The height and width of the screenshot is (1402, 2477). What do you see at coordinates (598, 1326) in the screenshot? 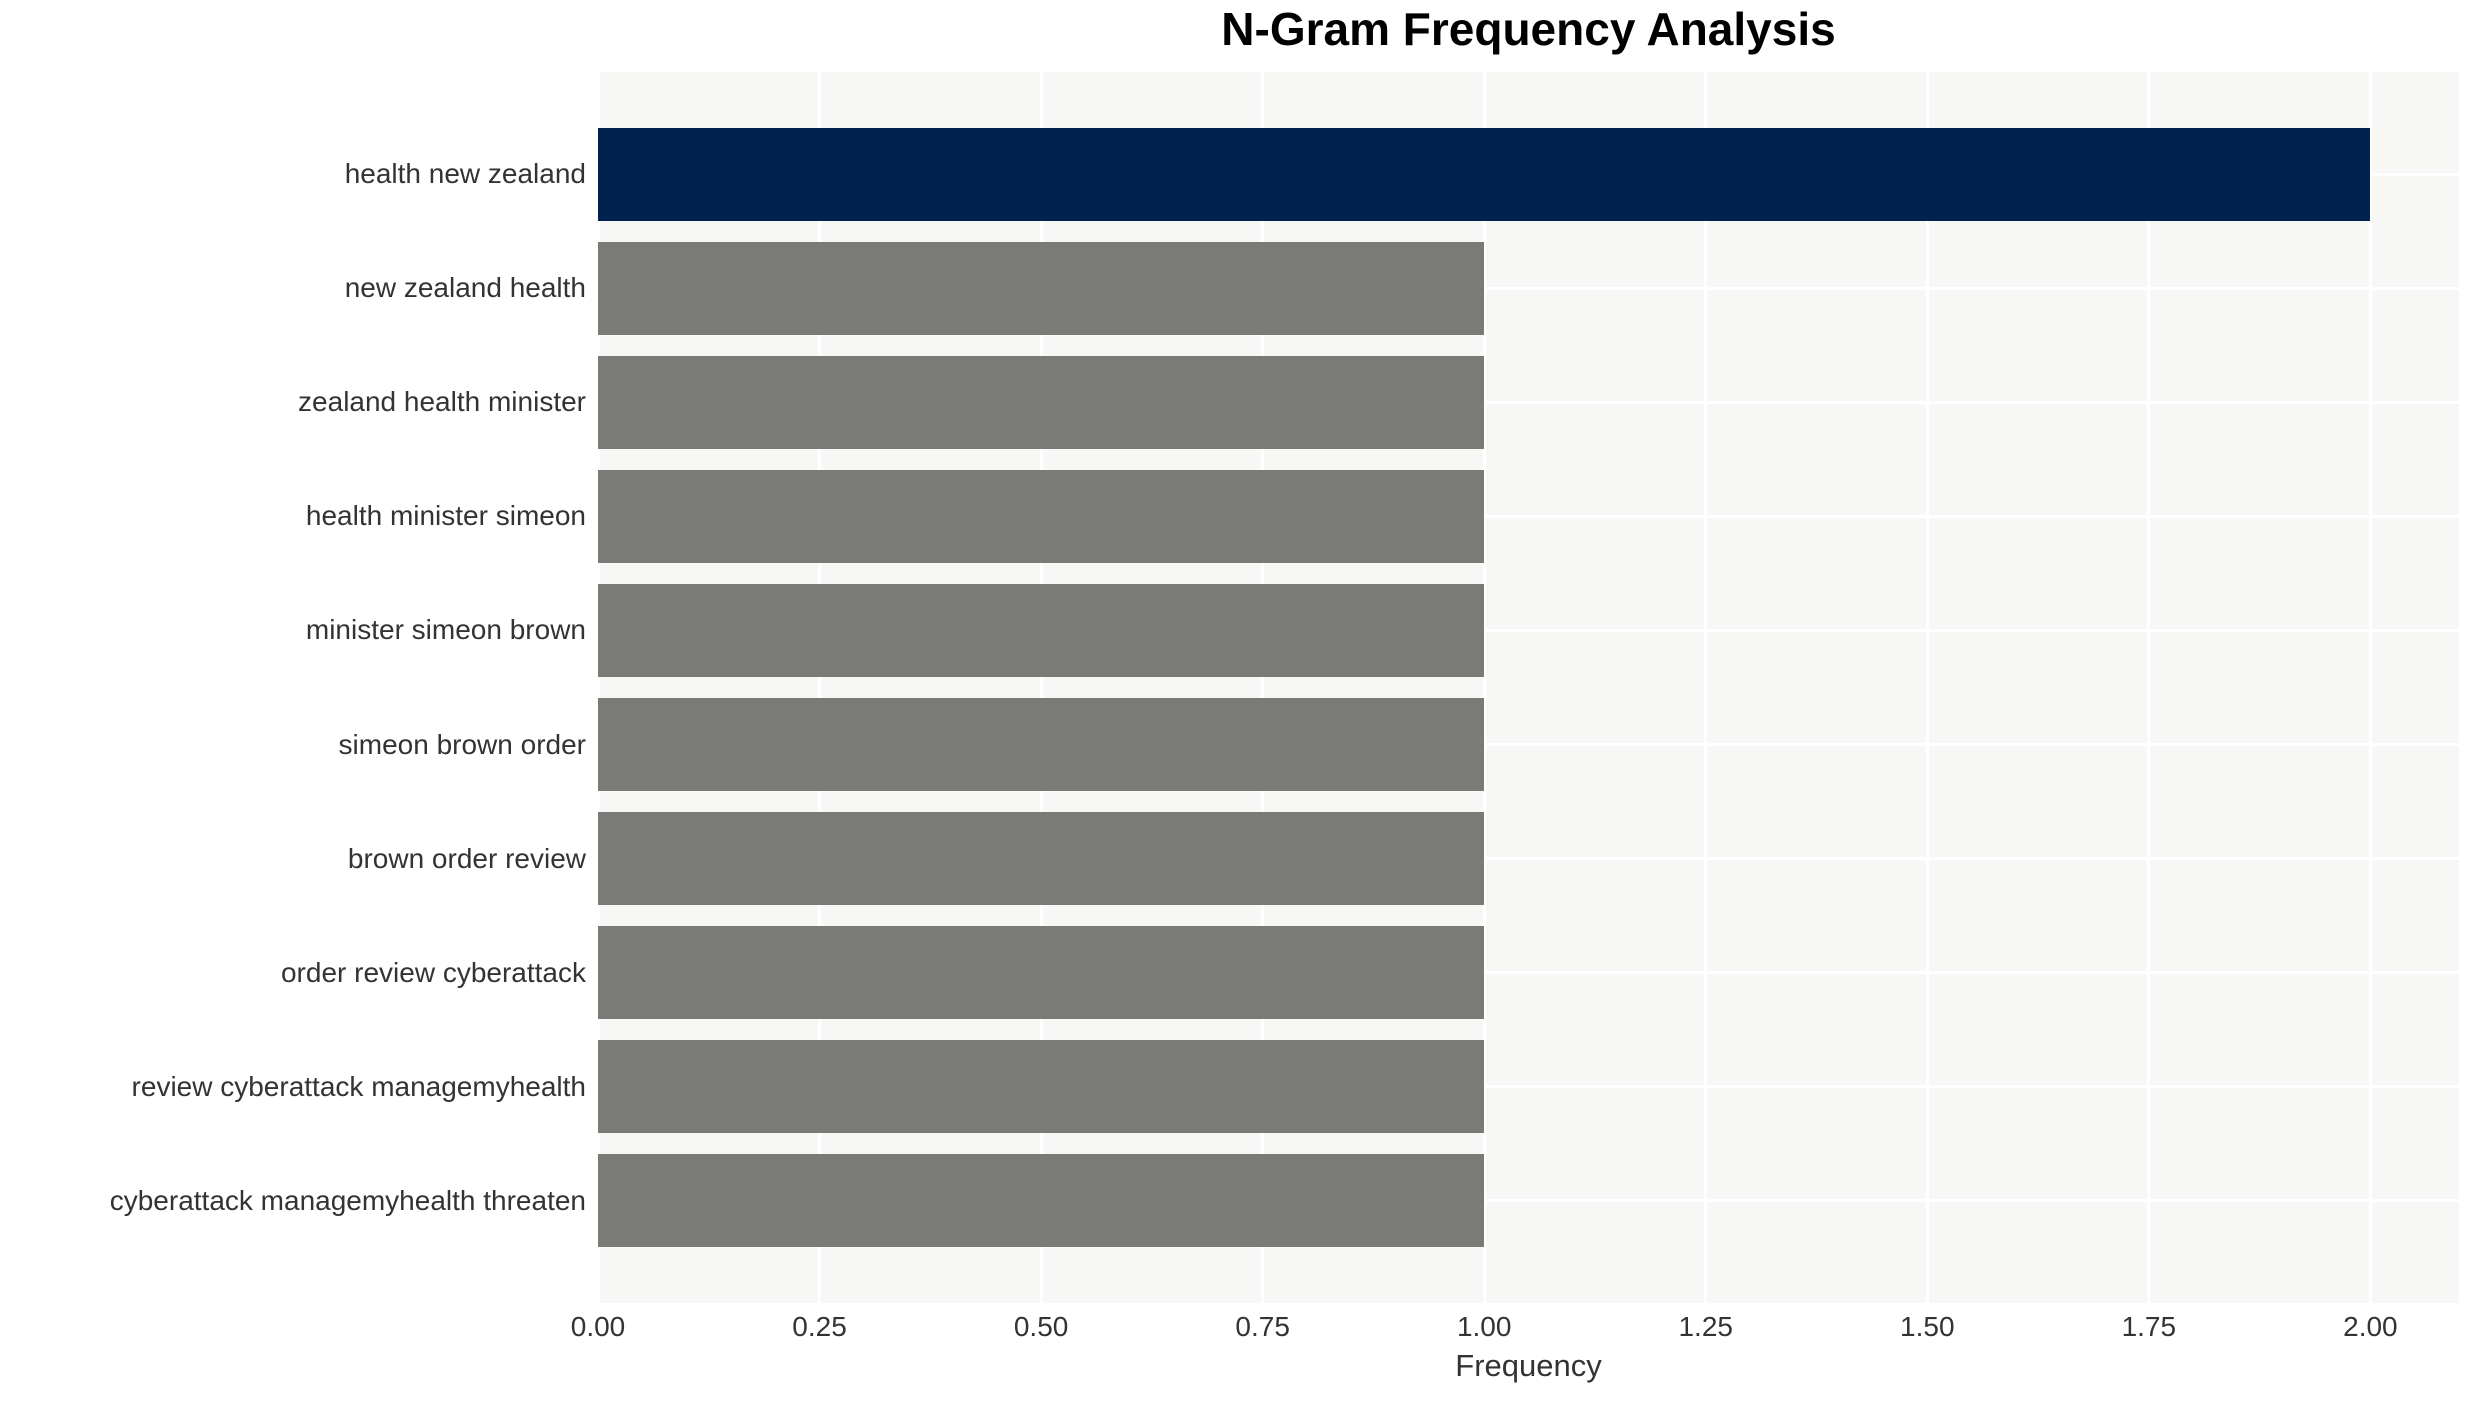
I see `x-tick-label: 0.00` at bounding box center [598, 1326].